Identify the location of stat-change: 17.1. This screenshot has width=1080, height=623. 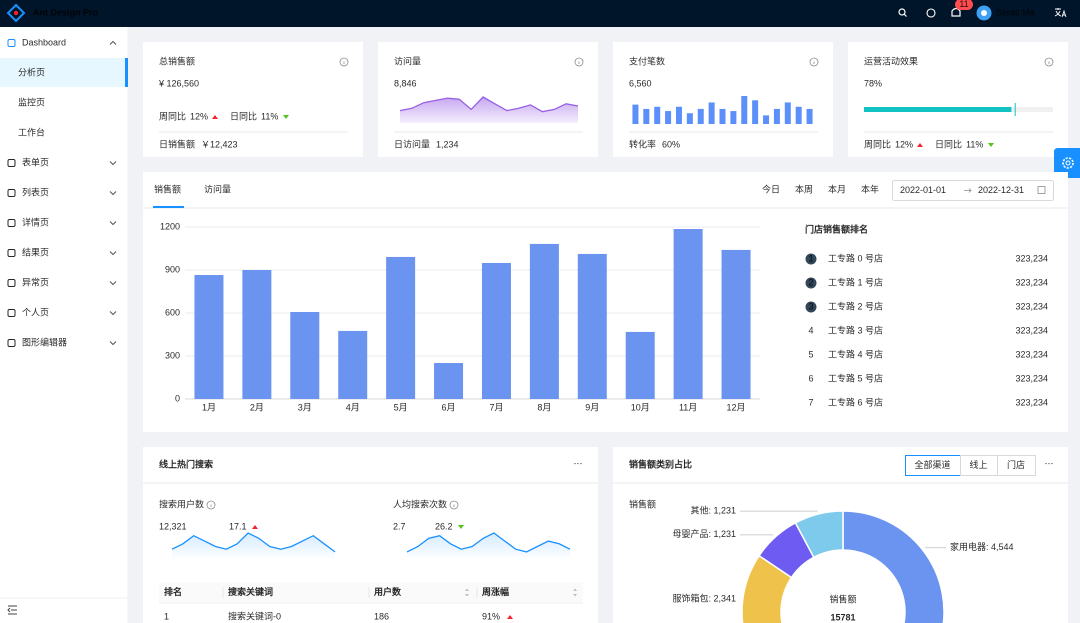
(238, 526).